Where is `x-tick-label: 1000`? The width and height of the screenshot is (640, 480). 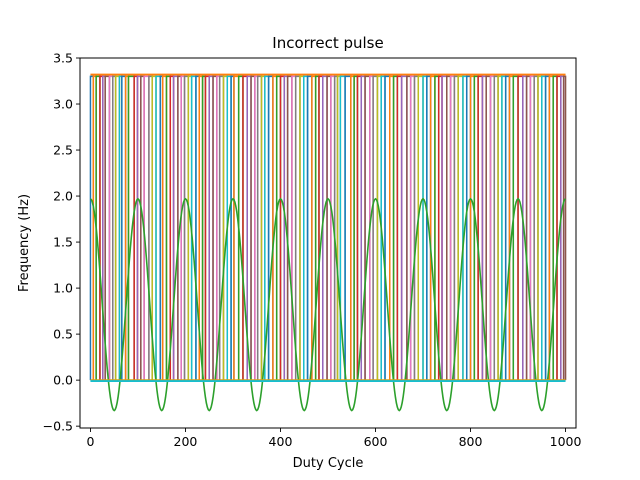
x-tick-label: 1000 is located at coordinates (566, 441).